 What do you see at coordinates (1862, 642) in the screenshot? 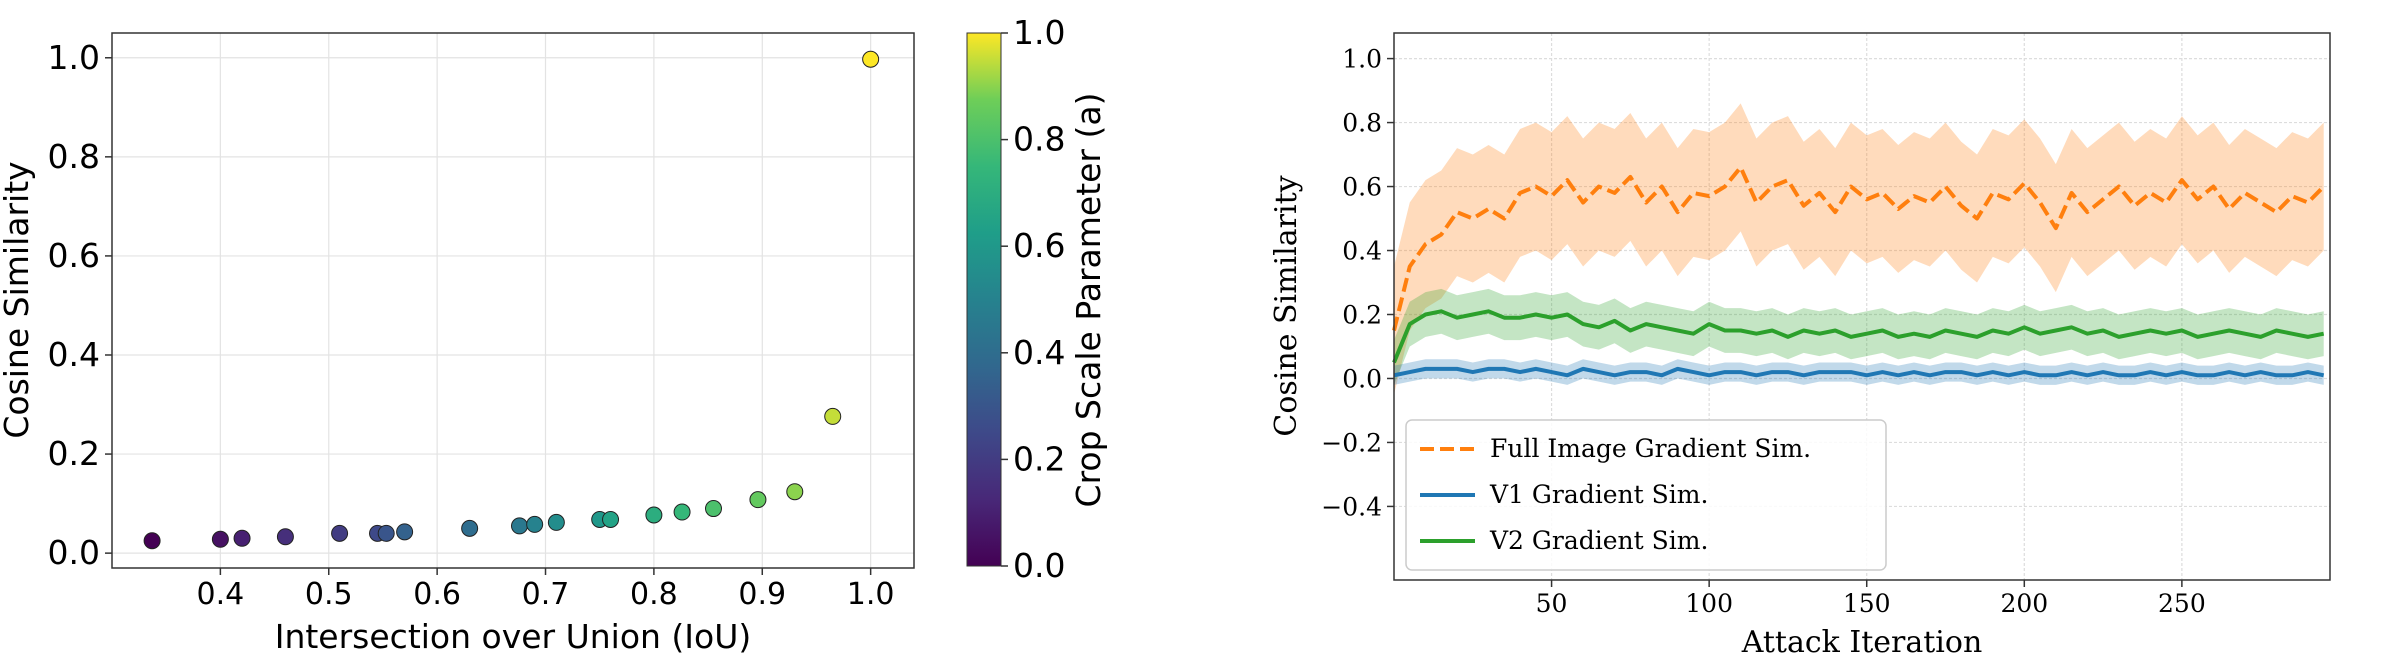
I see `right-x-axis-label: Attack Iteration` at bounding box center [1862, 642].